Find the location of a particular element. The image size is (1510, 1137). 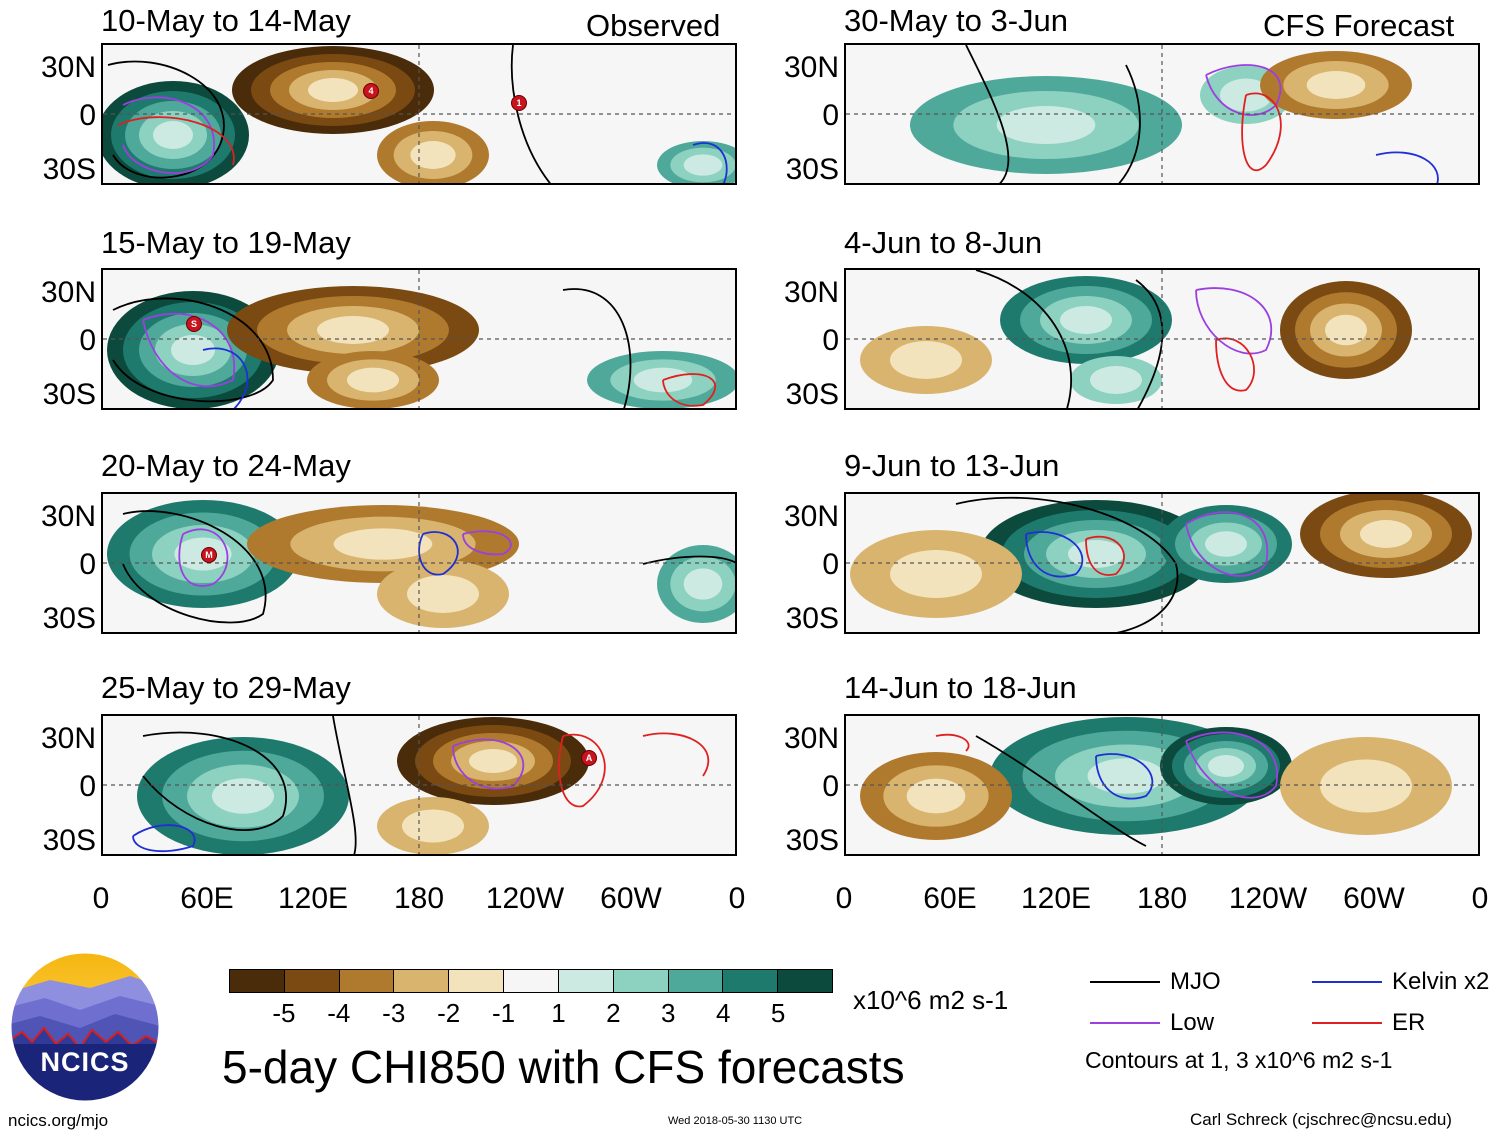

tropical-storm-marker: 1 is located at coordinates (519, 103).